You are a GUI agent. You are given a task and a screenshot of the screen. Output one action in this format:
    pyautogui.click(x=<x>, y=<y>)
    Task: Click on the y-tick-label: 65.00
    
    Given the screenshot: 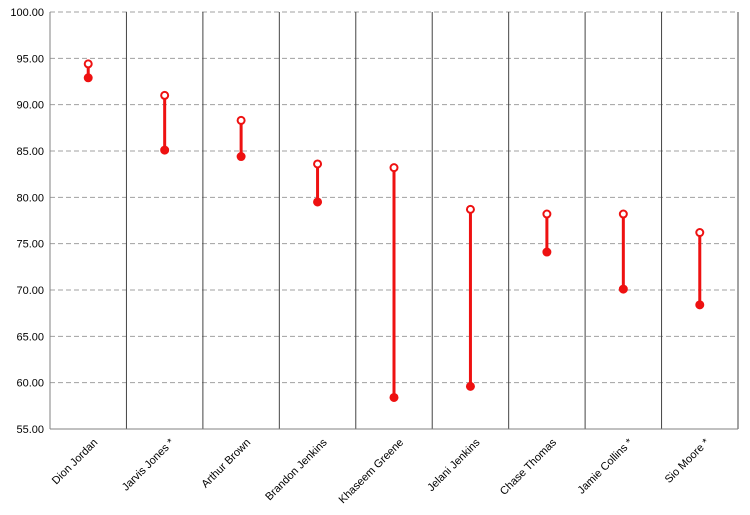 What is the action you would take?
    pyautogui.click(x=30, y=337)
    